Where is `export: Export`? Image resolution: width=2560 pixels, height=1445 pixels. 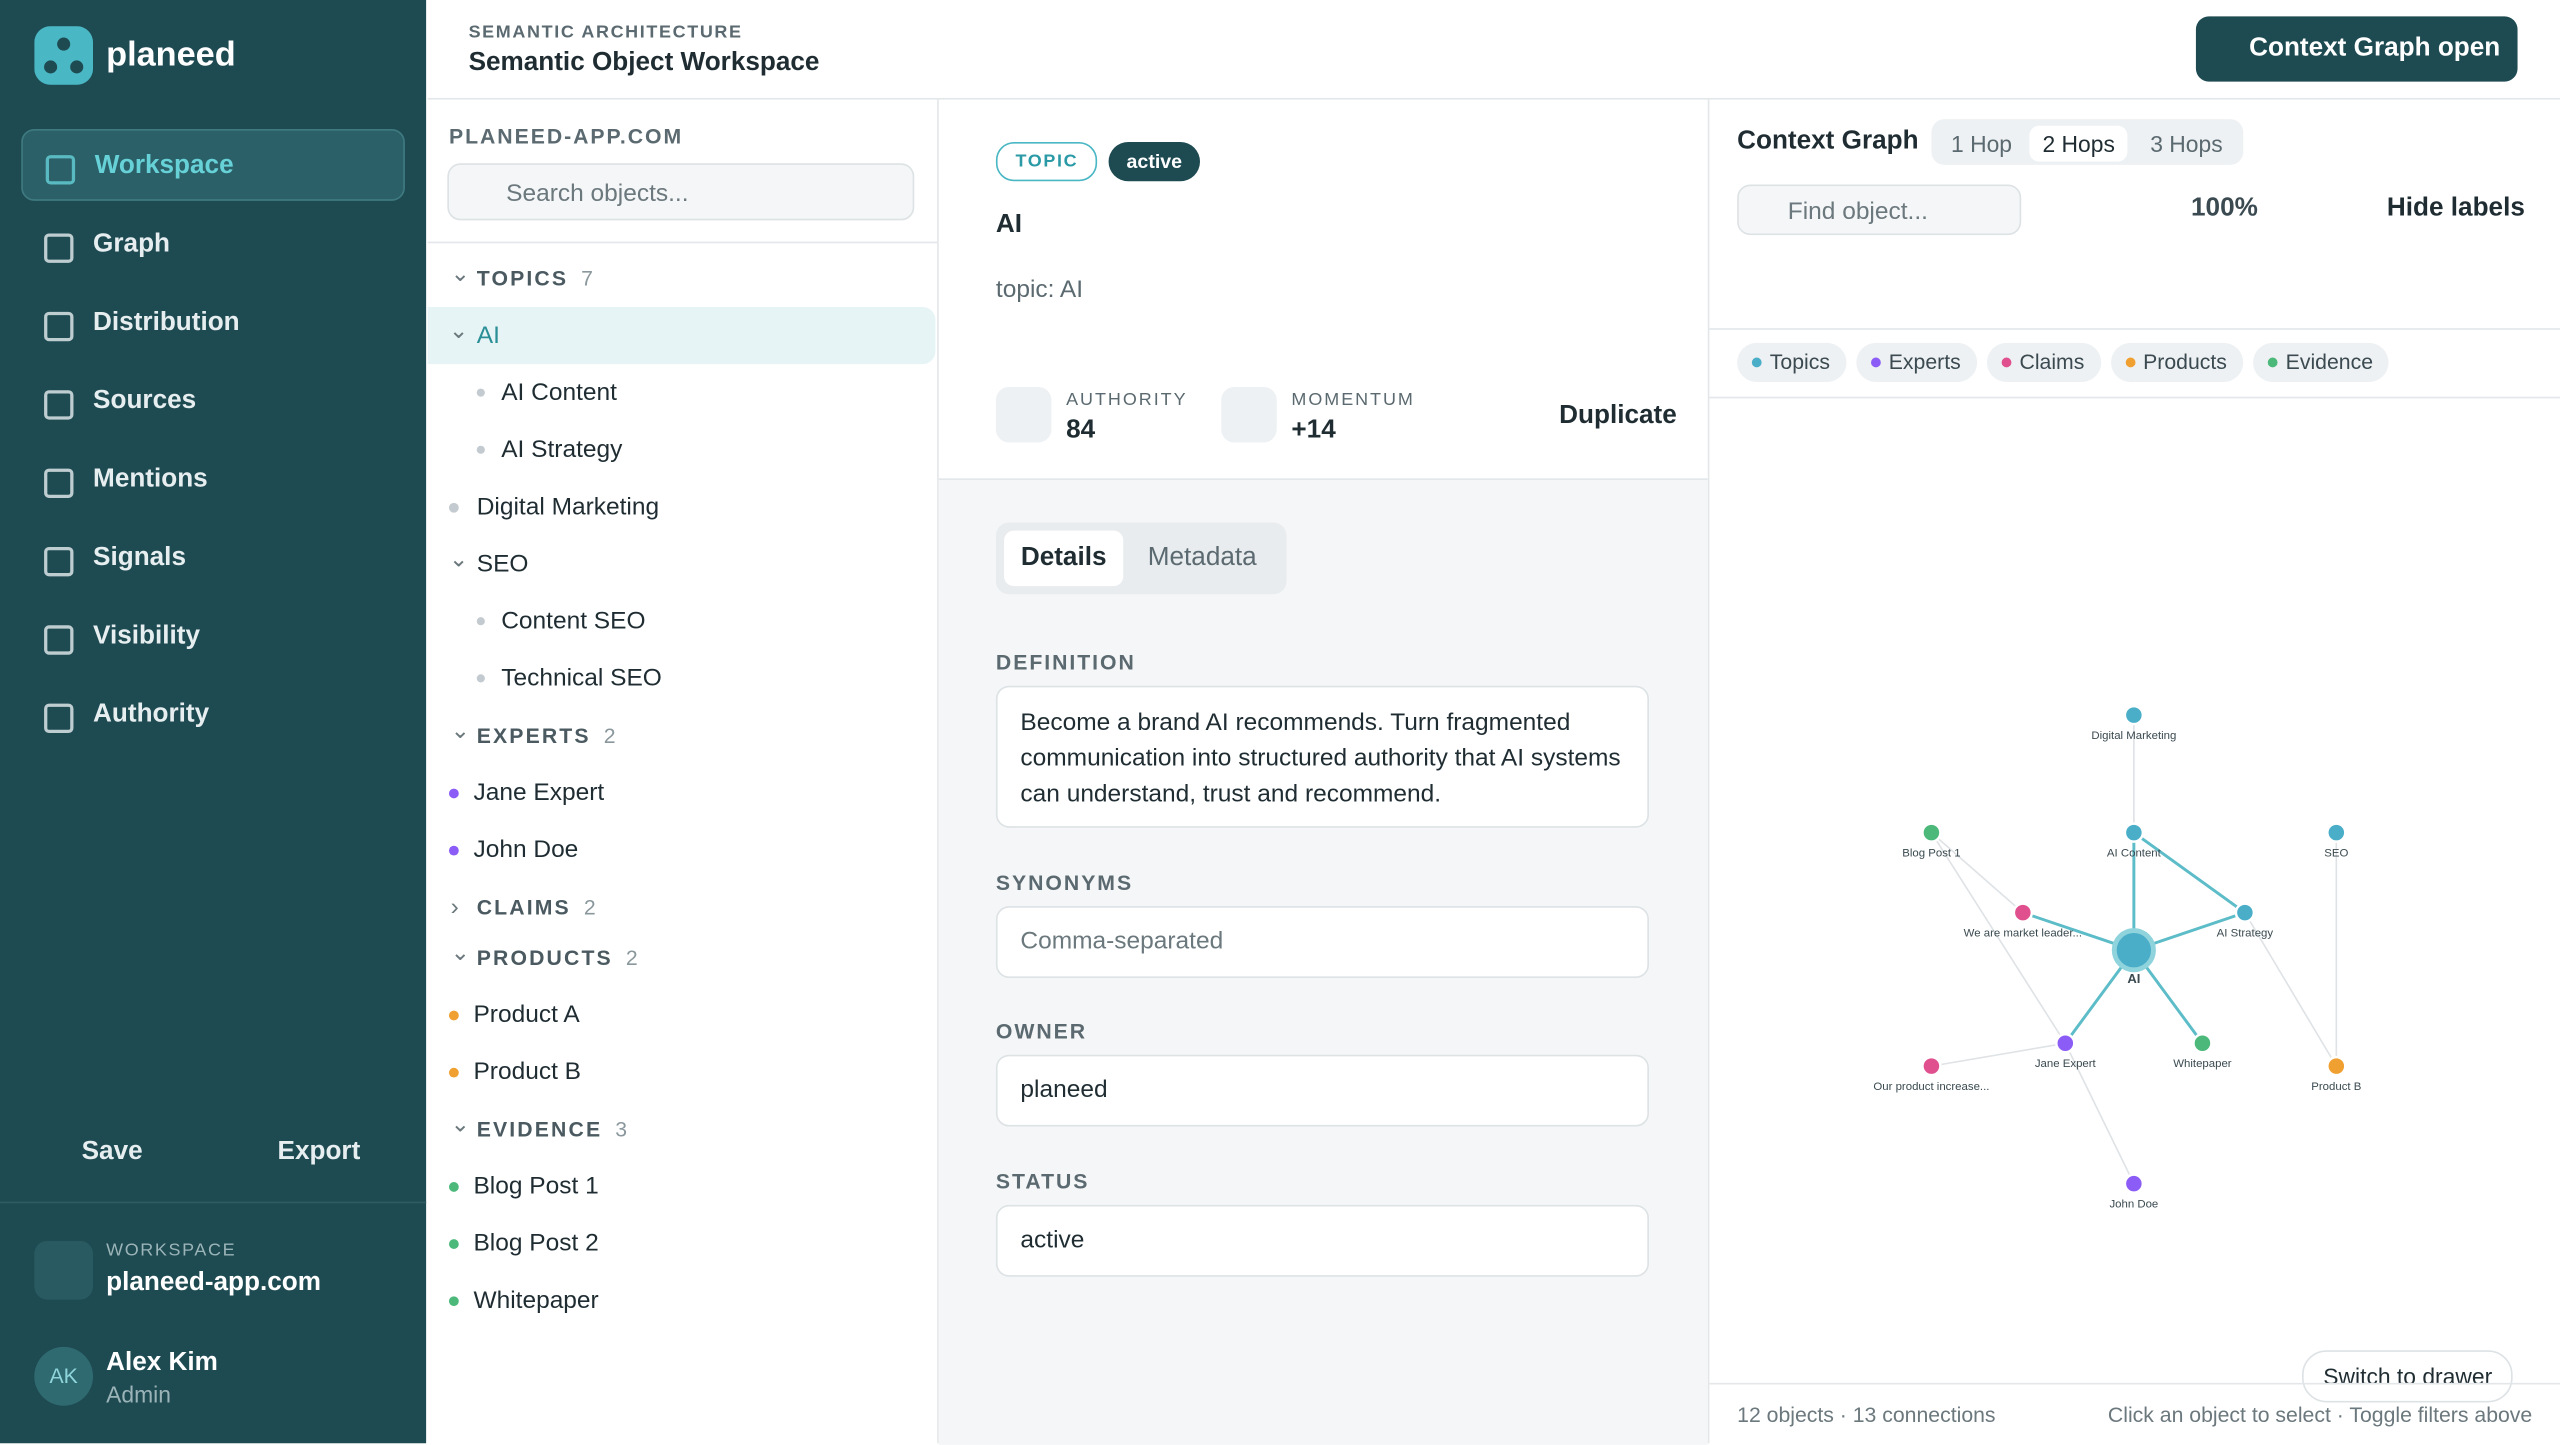 export: Export is located at coordinates (319, 1151).